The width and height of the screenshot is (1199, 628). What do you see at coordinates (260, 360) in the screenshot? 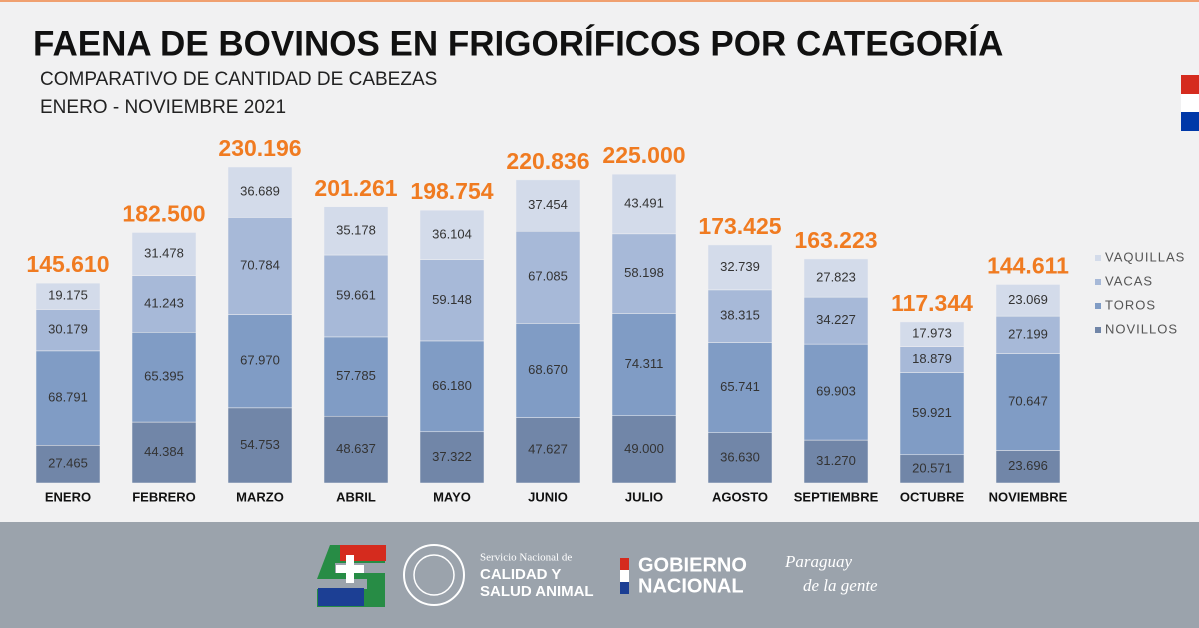
I see `segment-label: 67.970` at bounding box center [260, 360].